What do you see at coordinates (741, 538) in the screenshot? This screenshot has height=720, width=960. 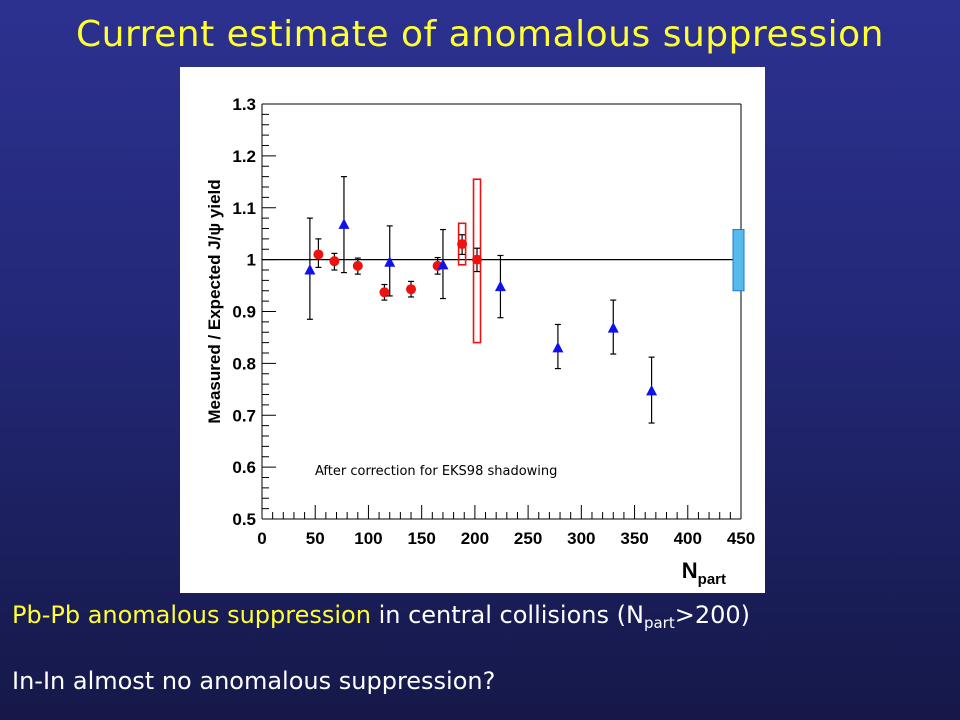 I see `x-tick-label: 450` at bounding box center [741, 538].